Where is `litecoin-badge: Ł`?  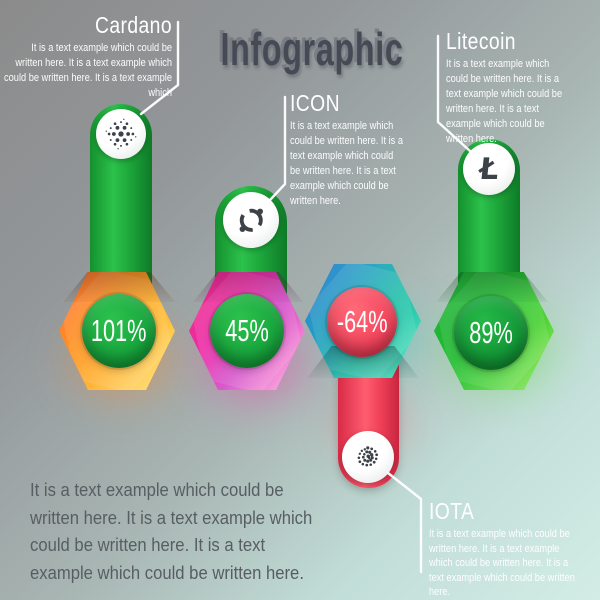
litecoin-badge: Ł is located at coordinates (489, 169).